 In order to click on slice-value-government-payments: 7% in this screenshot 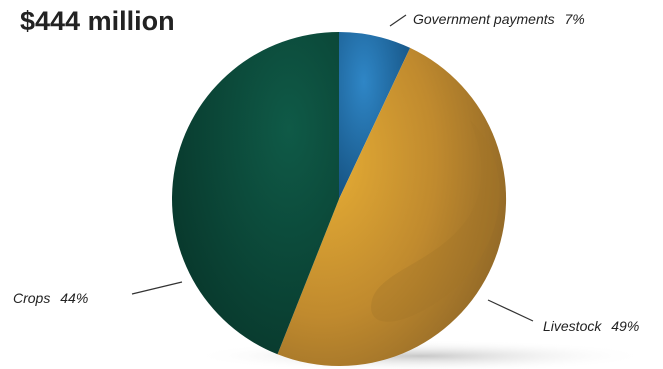, I will do `click(575, 19)`.